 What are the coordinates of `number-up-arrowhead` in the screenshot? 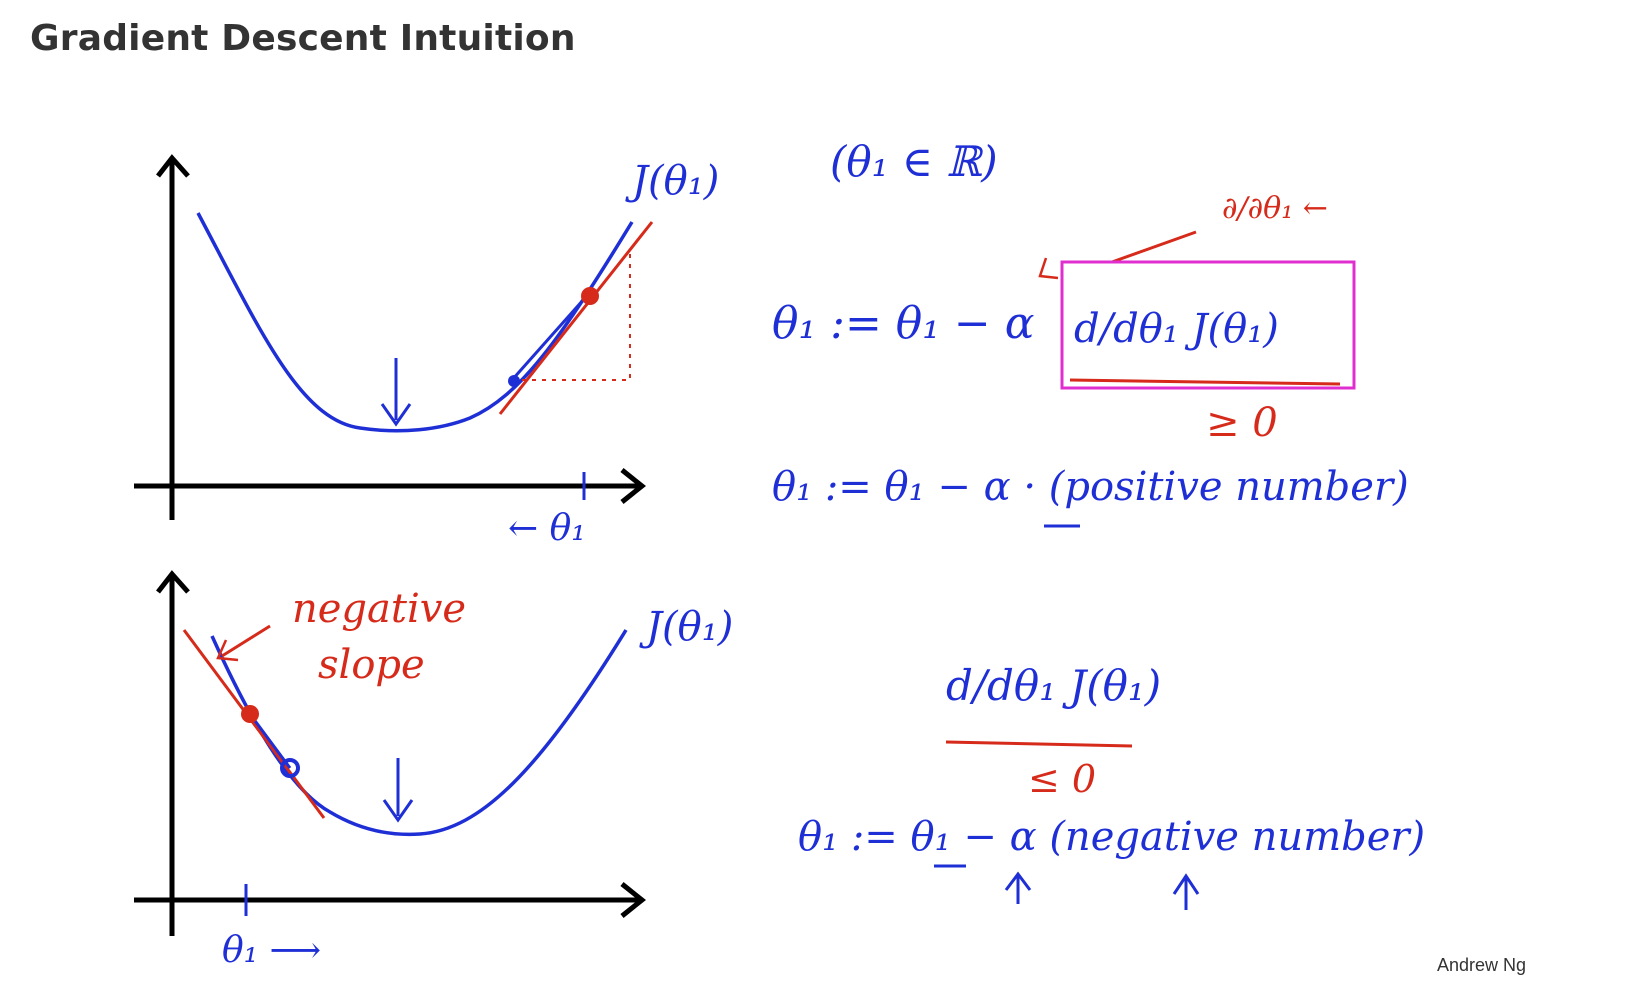 It's located at (1186, 884).